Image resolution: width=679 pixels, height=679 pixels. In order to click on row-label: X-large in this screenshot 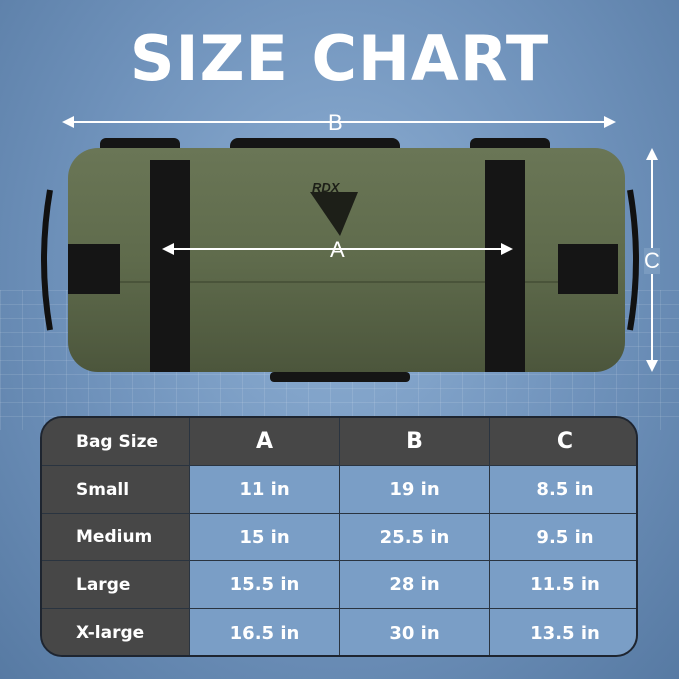, I will do `click(116, 632)`.